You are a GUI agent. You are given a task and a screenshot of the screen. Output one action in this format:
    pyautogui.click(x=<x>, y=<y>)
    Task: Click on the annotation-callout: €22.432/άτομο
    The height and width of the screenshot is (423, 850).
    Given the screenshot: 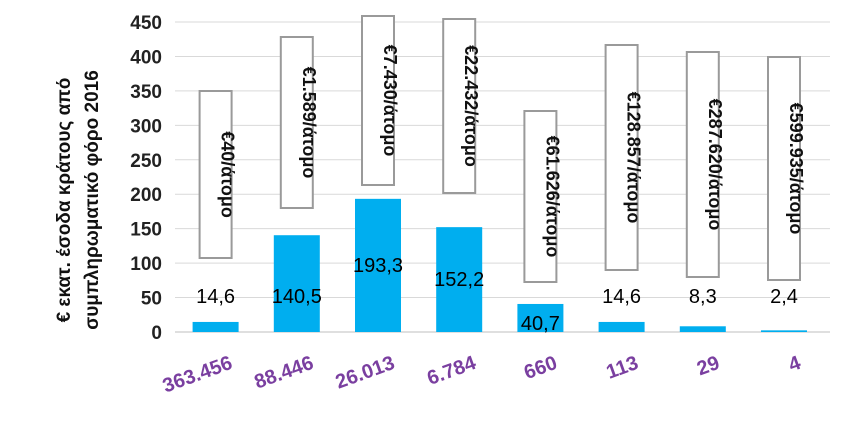 What is the action you would take?
    pyautogui.click(x=461, y=106)
    